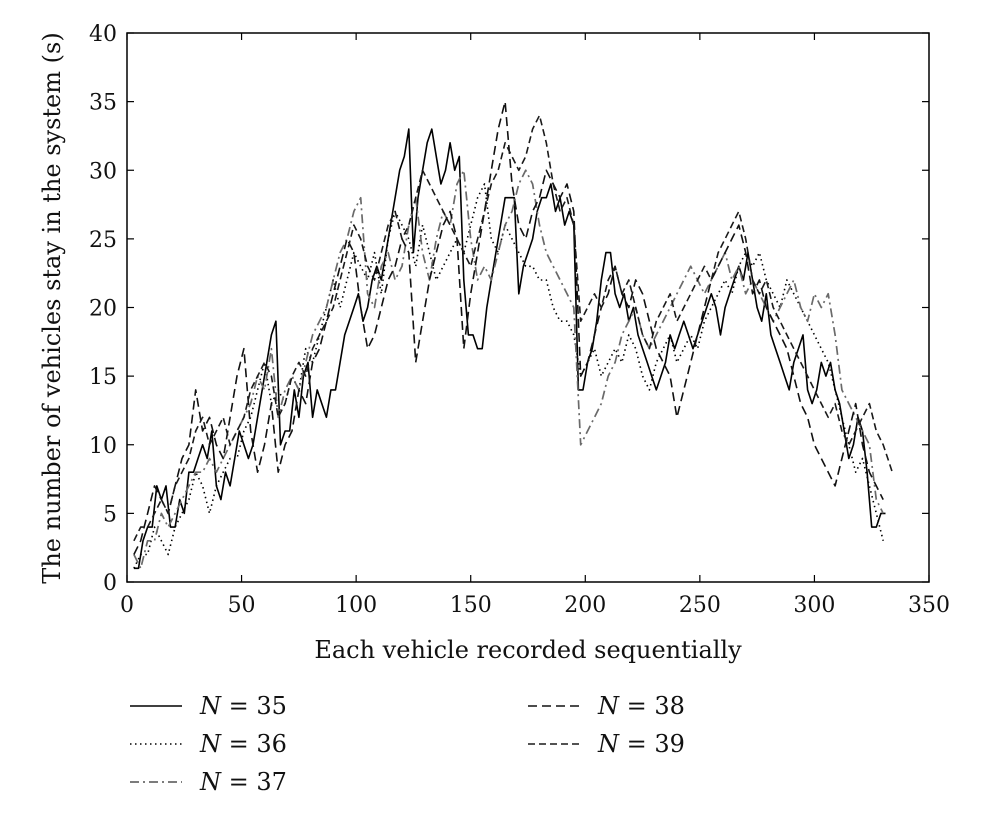 Image resolution: width=994 pixels, height=830 pixels. Describe the element at coordinates (356, 605) in the screenshot. I see `x-tick-label: 100` at that location.